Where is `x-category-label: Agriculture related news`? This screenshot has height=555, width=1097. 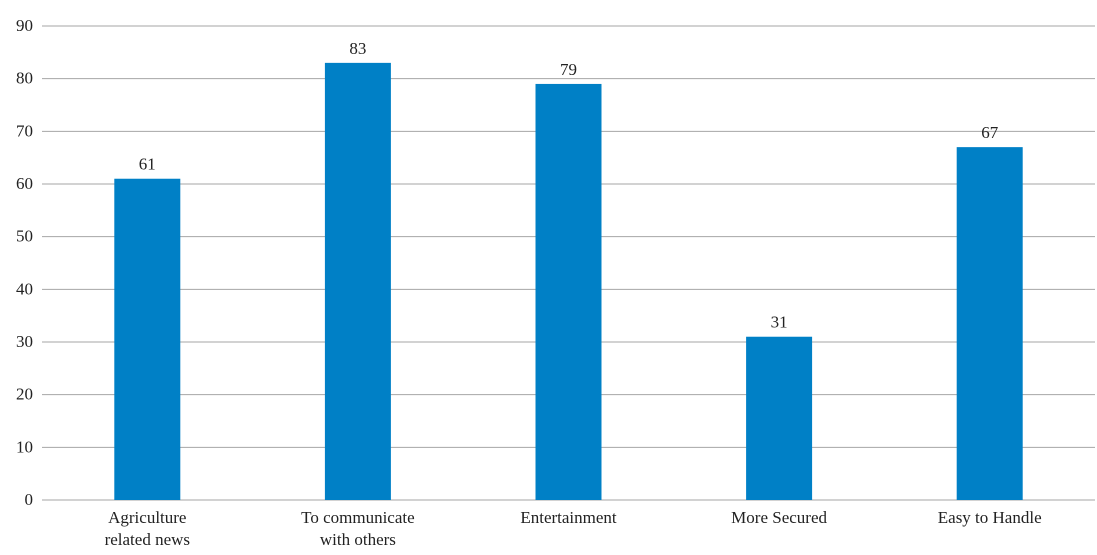 x-category-label: Agriculture related news is located at coordinates (147, 528).